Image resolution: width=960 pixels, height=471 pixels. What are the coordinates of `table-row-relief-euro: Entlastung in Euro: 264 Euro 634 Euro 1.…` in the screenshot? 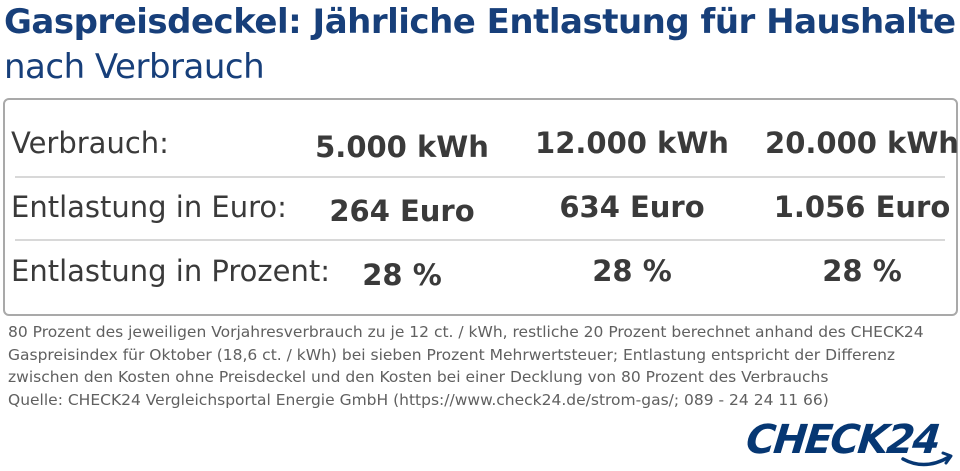 It's located at (480, 216).